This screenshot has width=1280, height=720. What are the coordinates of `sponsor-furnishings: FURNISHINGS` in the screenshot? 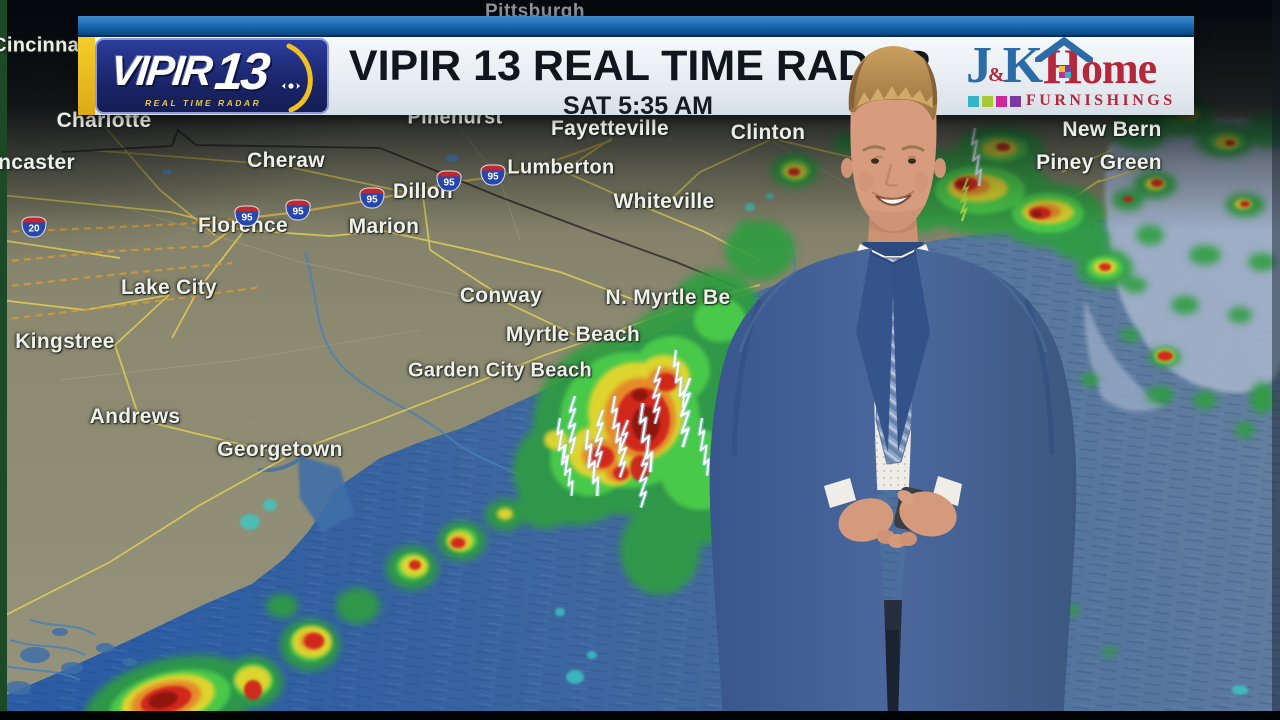 It's located at (1101, 100).